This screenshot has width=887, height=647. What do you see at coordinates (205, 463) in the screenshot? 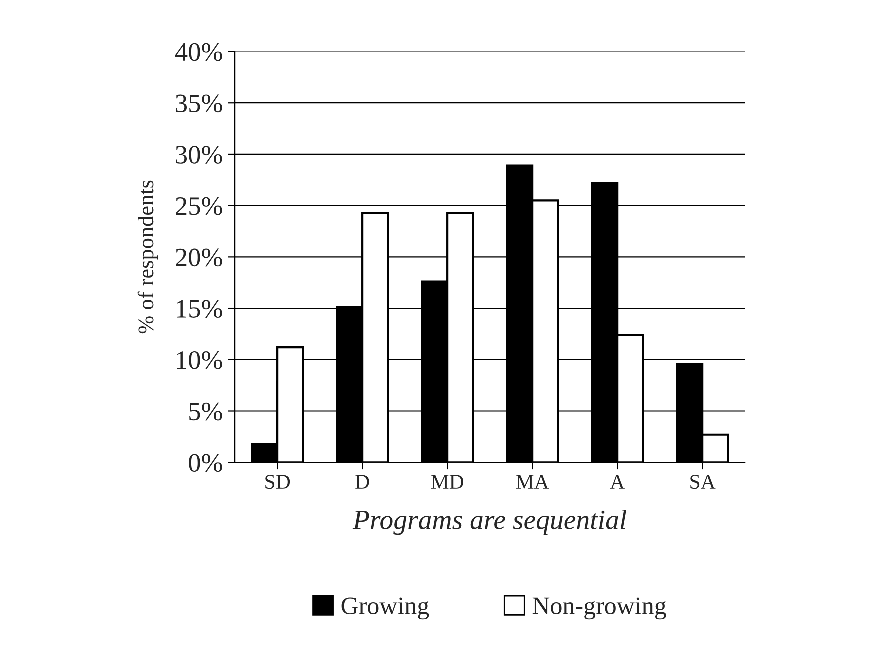
I see `y-tick-label: 0%` at bounding box center [205, 463].